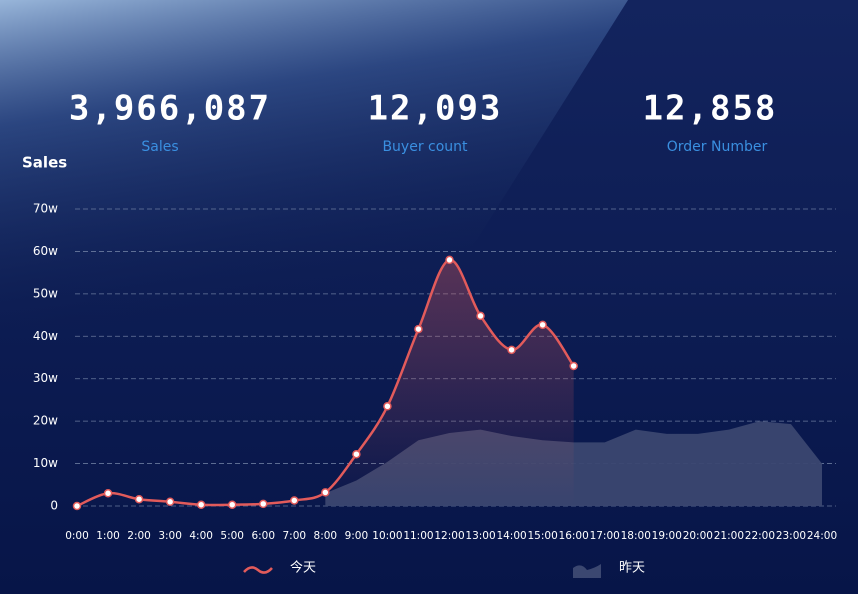  Describe the element at coordinates (729, 536) in the screenshot. I see `x-tick-label: 21:00` at that location.